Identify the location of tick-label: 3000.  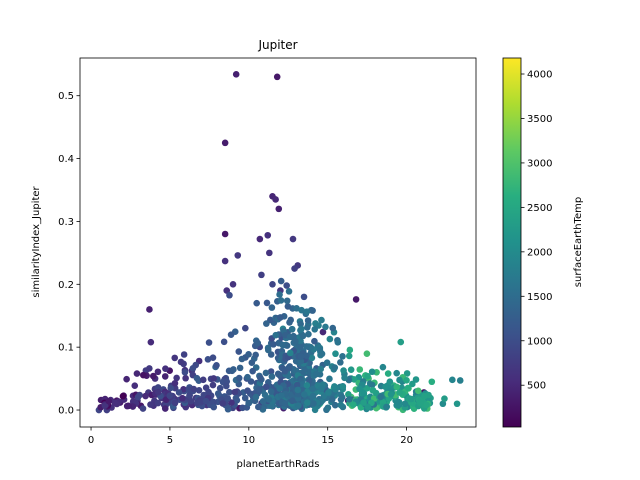
(539, 163).